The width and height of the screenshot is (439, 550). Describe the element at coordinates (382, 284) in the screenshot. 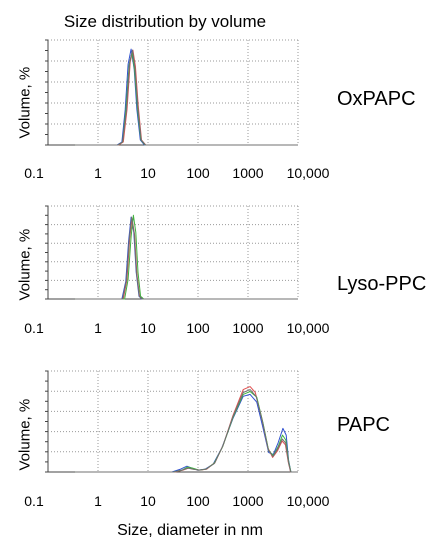

I see `sample-label: Lyso-PPC` at that location.